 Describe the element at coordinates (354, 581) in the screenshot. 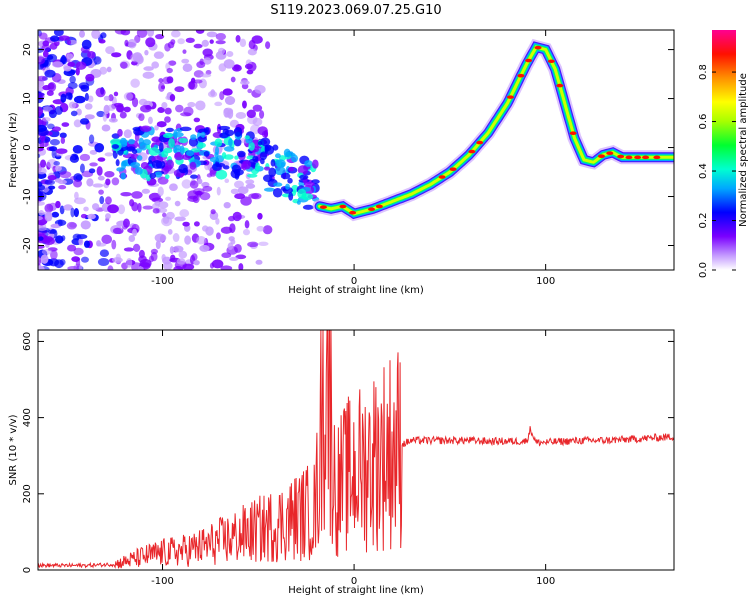

I see `x-tick-label: 0` at that location.